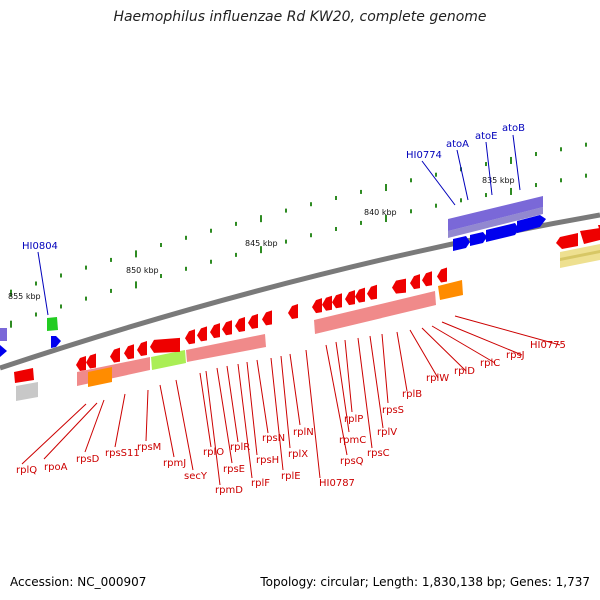  I want to click on gene-label-rplr: rplR, so click(240, 447).